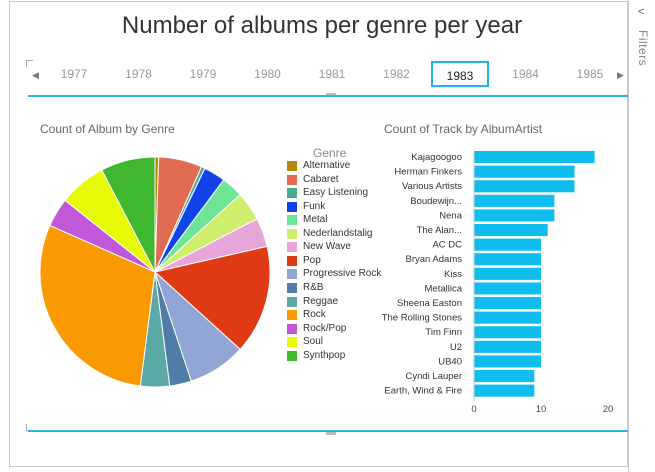 The width and height of the screenshot is (655, 472). I want to click on bar-category-label: Herman Finkers, so click(428, 172).